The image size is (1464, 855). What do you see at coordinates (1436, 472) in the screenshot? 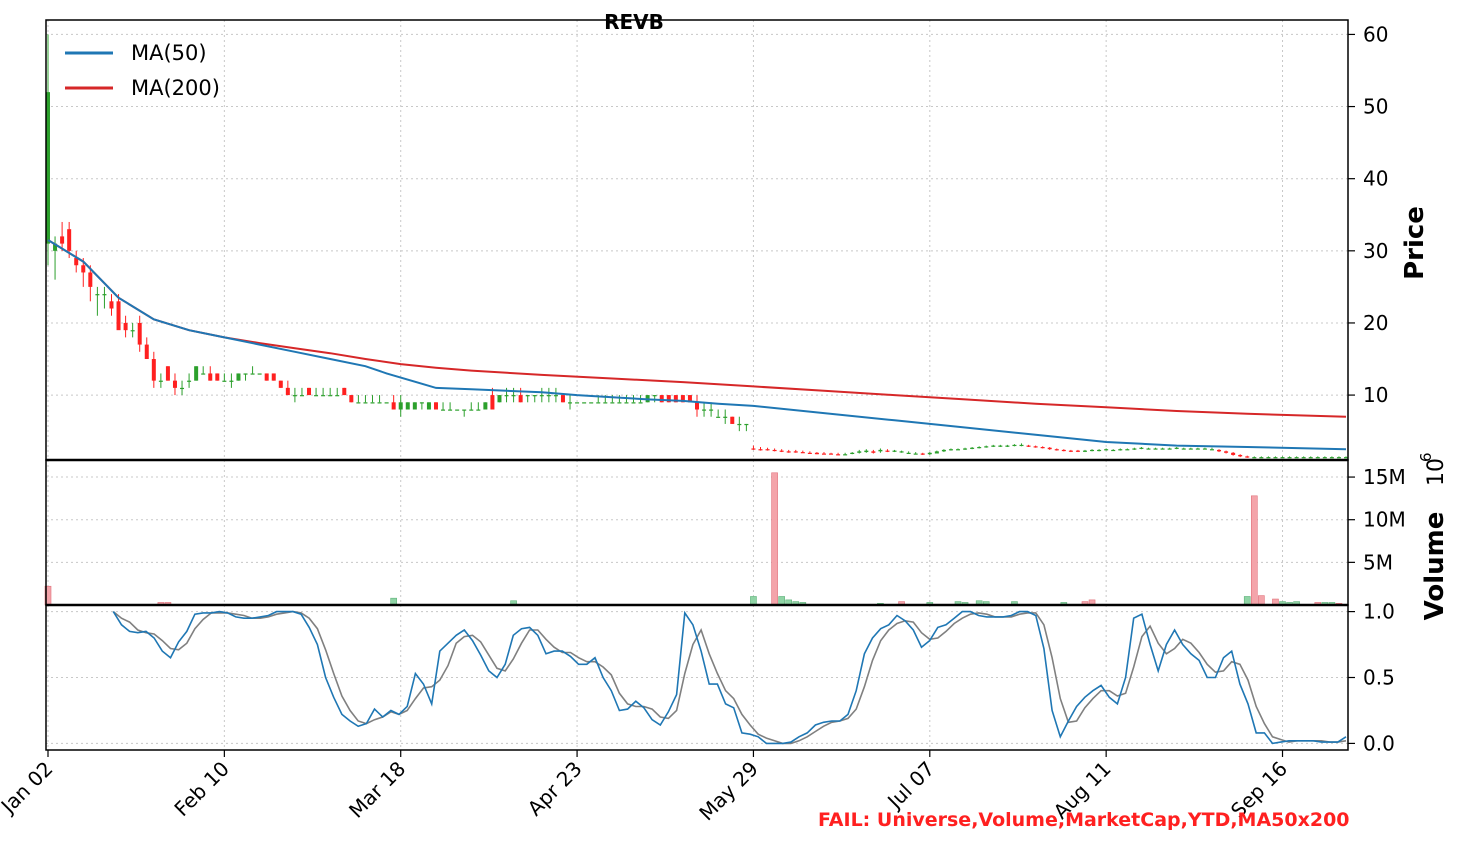
I see `volume-multiplier-base: 10` at bounding box center [1436, 472].